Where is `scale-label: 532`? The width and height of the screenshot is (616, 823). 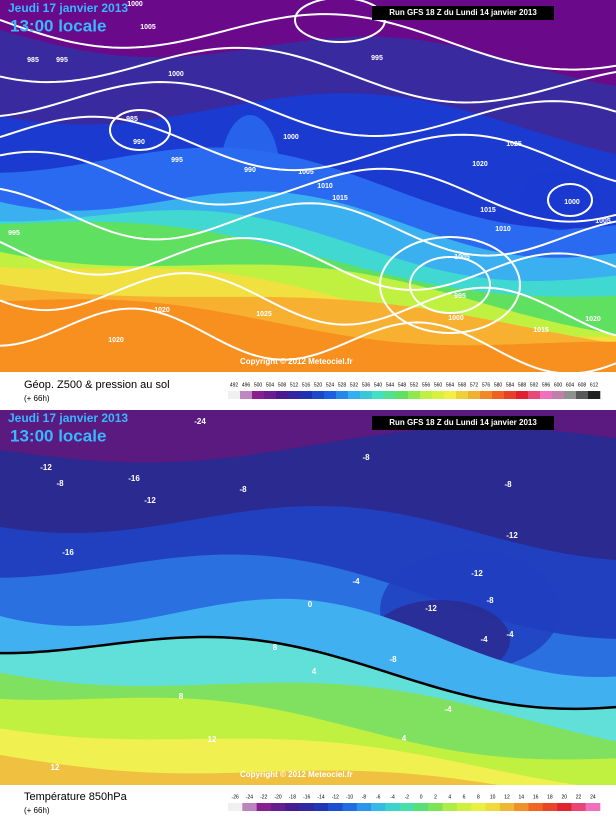
scale-label: 532 is located at coordinates (354, 385).